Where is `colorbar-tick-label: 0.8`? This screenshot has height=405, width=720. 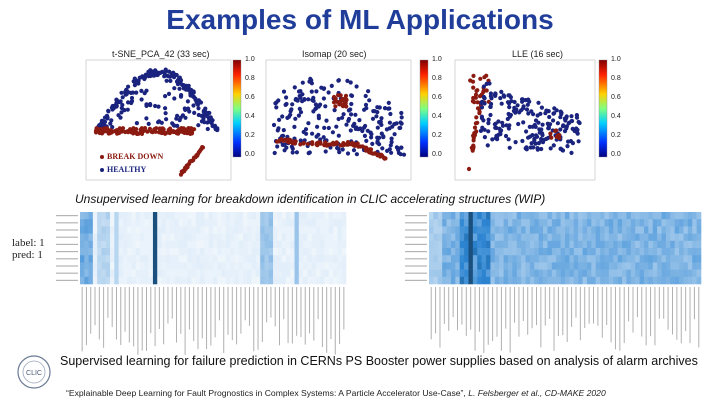 colorbar-tick-label: 0.8 is located at coordinates (616, 78).